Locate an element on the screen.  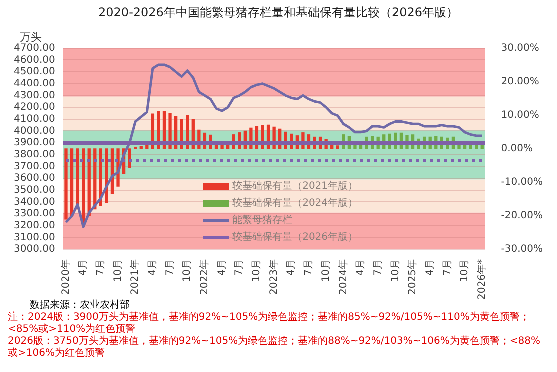
y2-tick-label: -30.00% is located at coordinates (522, 250).